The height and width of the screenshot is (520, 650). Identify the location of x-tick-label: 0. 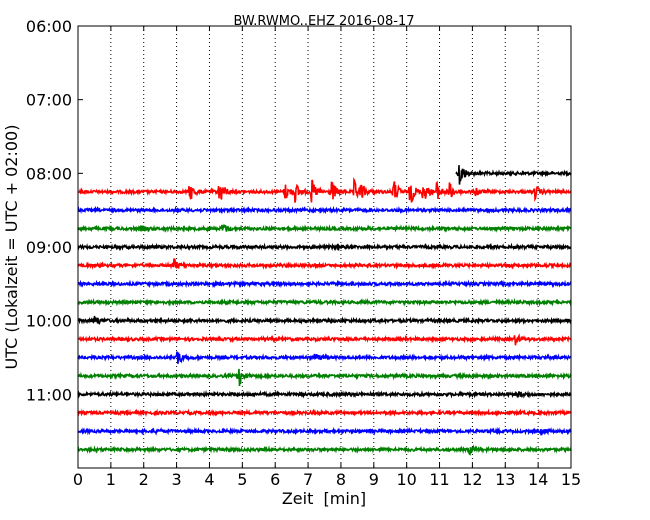
(78, 479).